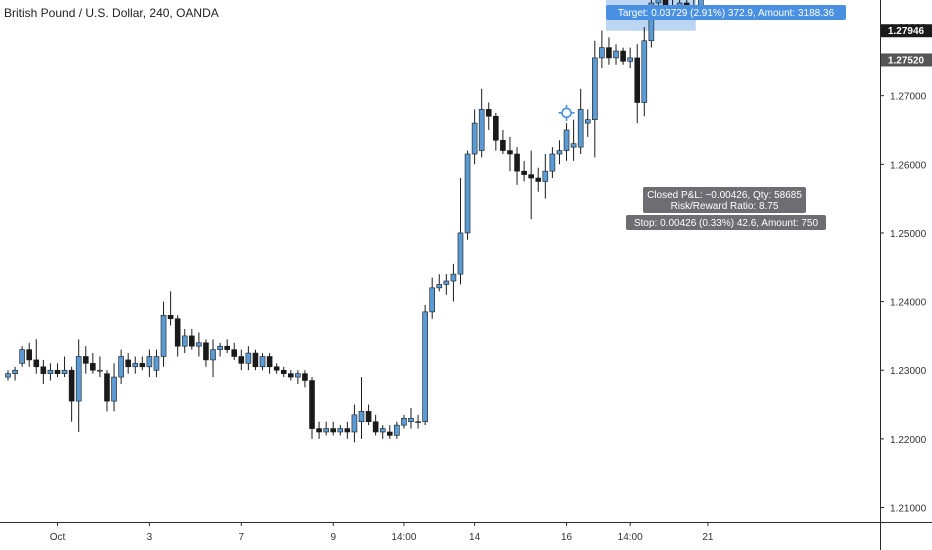  What do you see at coordinates (566, 112) in the screenshot?
I see `position-handle-icon` at bounding box center [566, 112].